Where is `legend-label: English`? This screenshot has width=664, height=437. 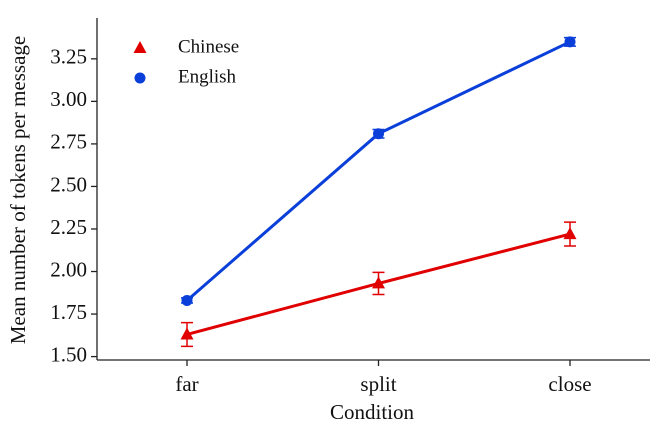 legend-label: English is located at coordinates (207, 76).